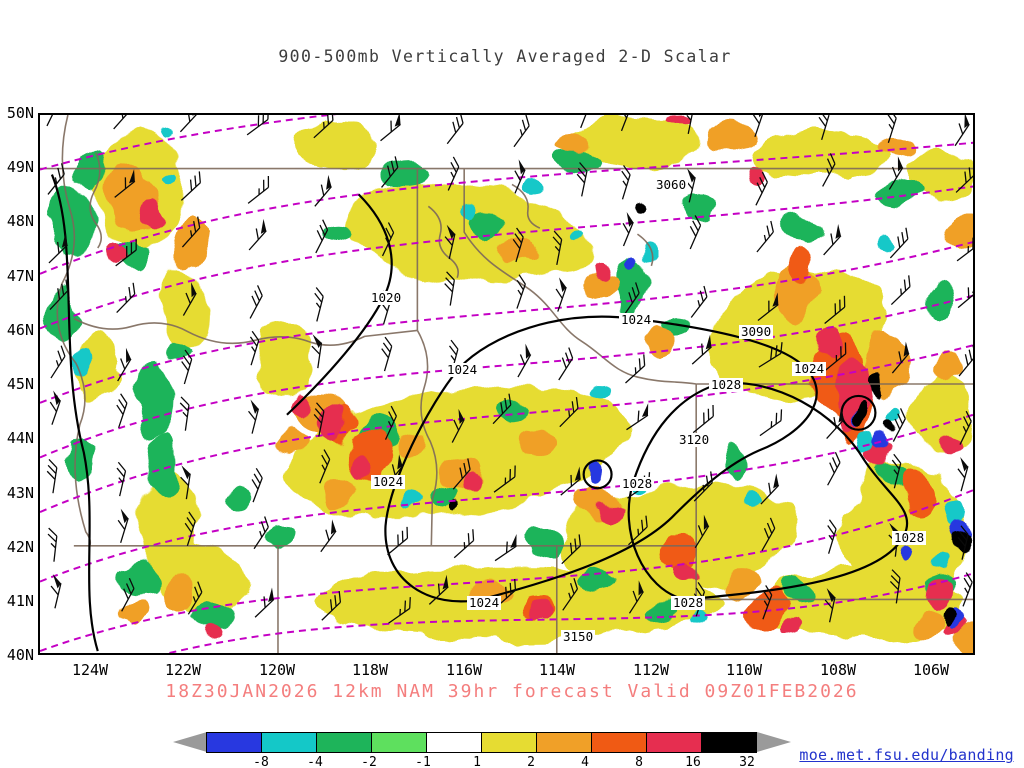 Image resolution: width=1024 pixels, height=768 pixels. I want to click on lat-tick-label: 47N, so click(20, 276).